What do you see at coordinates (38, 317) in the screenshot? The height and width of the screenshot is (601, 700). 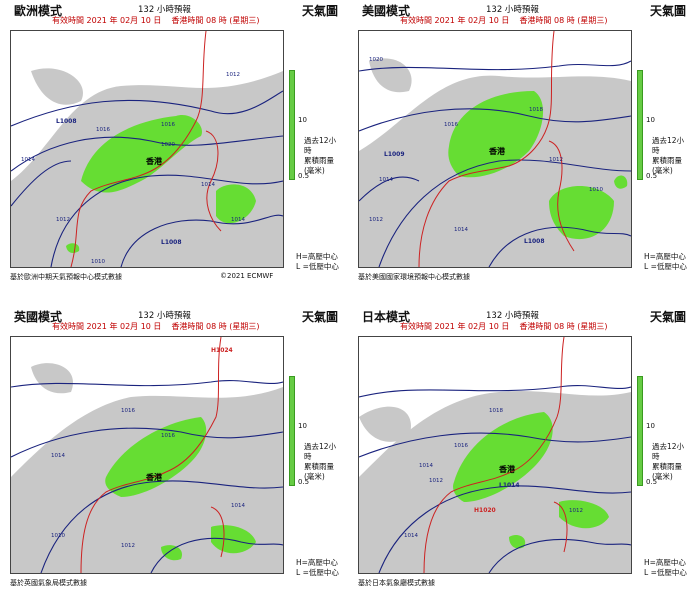 I see `model-name: 英國模式` at bounding box center [38, 317].